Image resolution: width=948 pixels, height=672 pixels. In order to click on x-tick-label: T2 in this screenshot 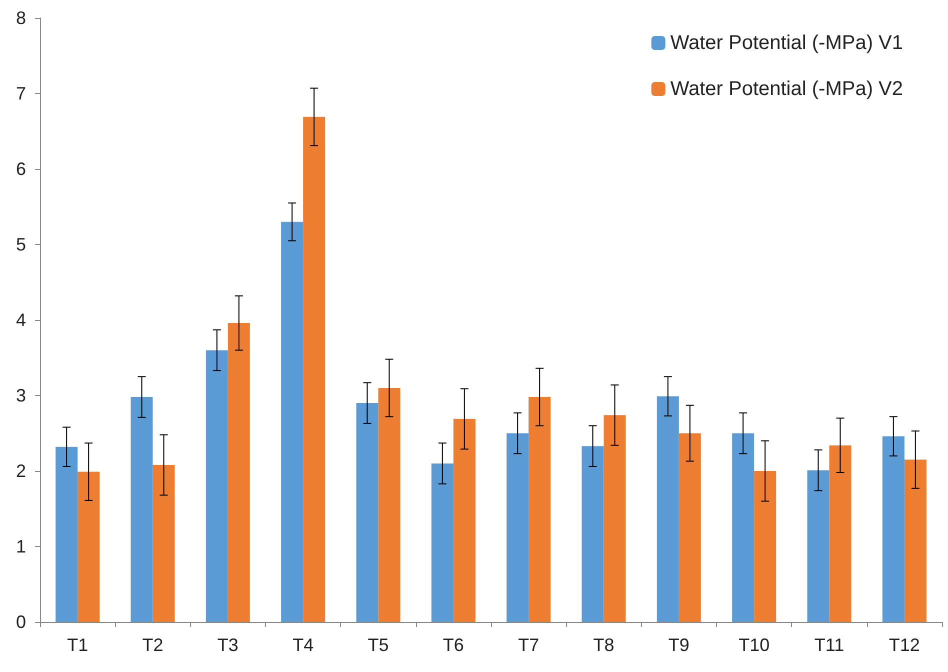, I will do `click(153, 645)`.